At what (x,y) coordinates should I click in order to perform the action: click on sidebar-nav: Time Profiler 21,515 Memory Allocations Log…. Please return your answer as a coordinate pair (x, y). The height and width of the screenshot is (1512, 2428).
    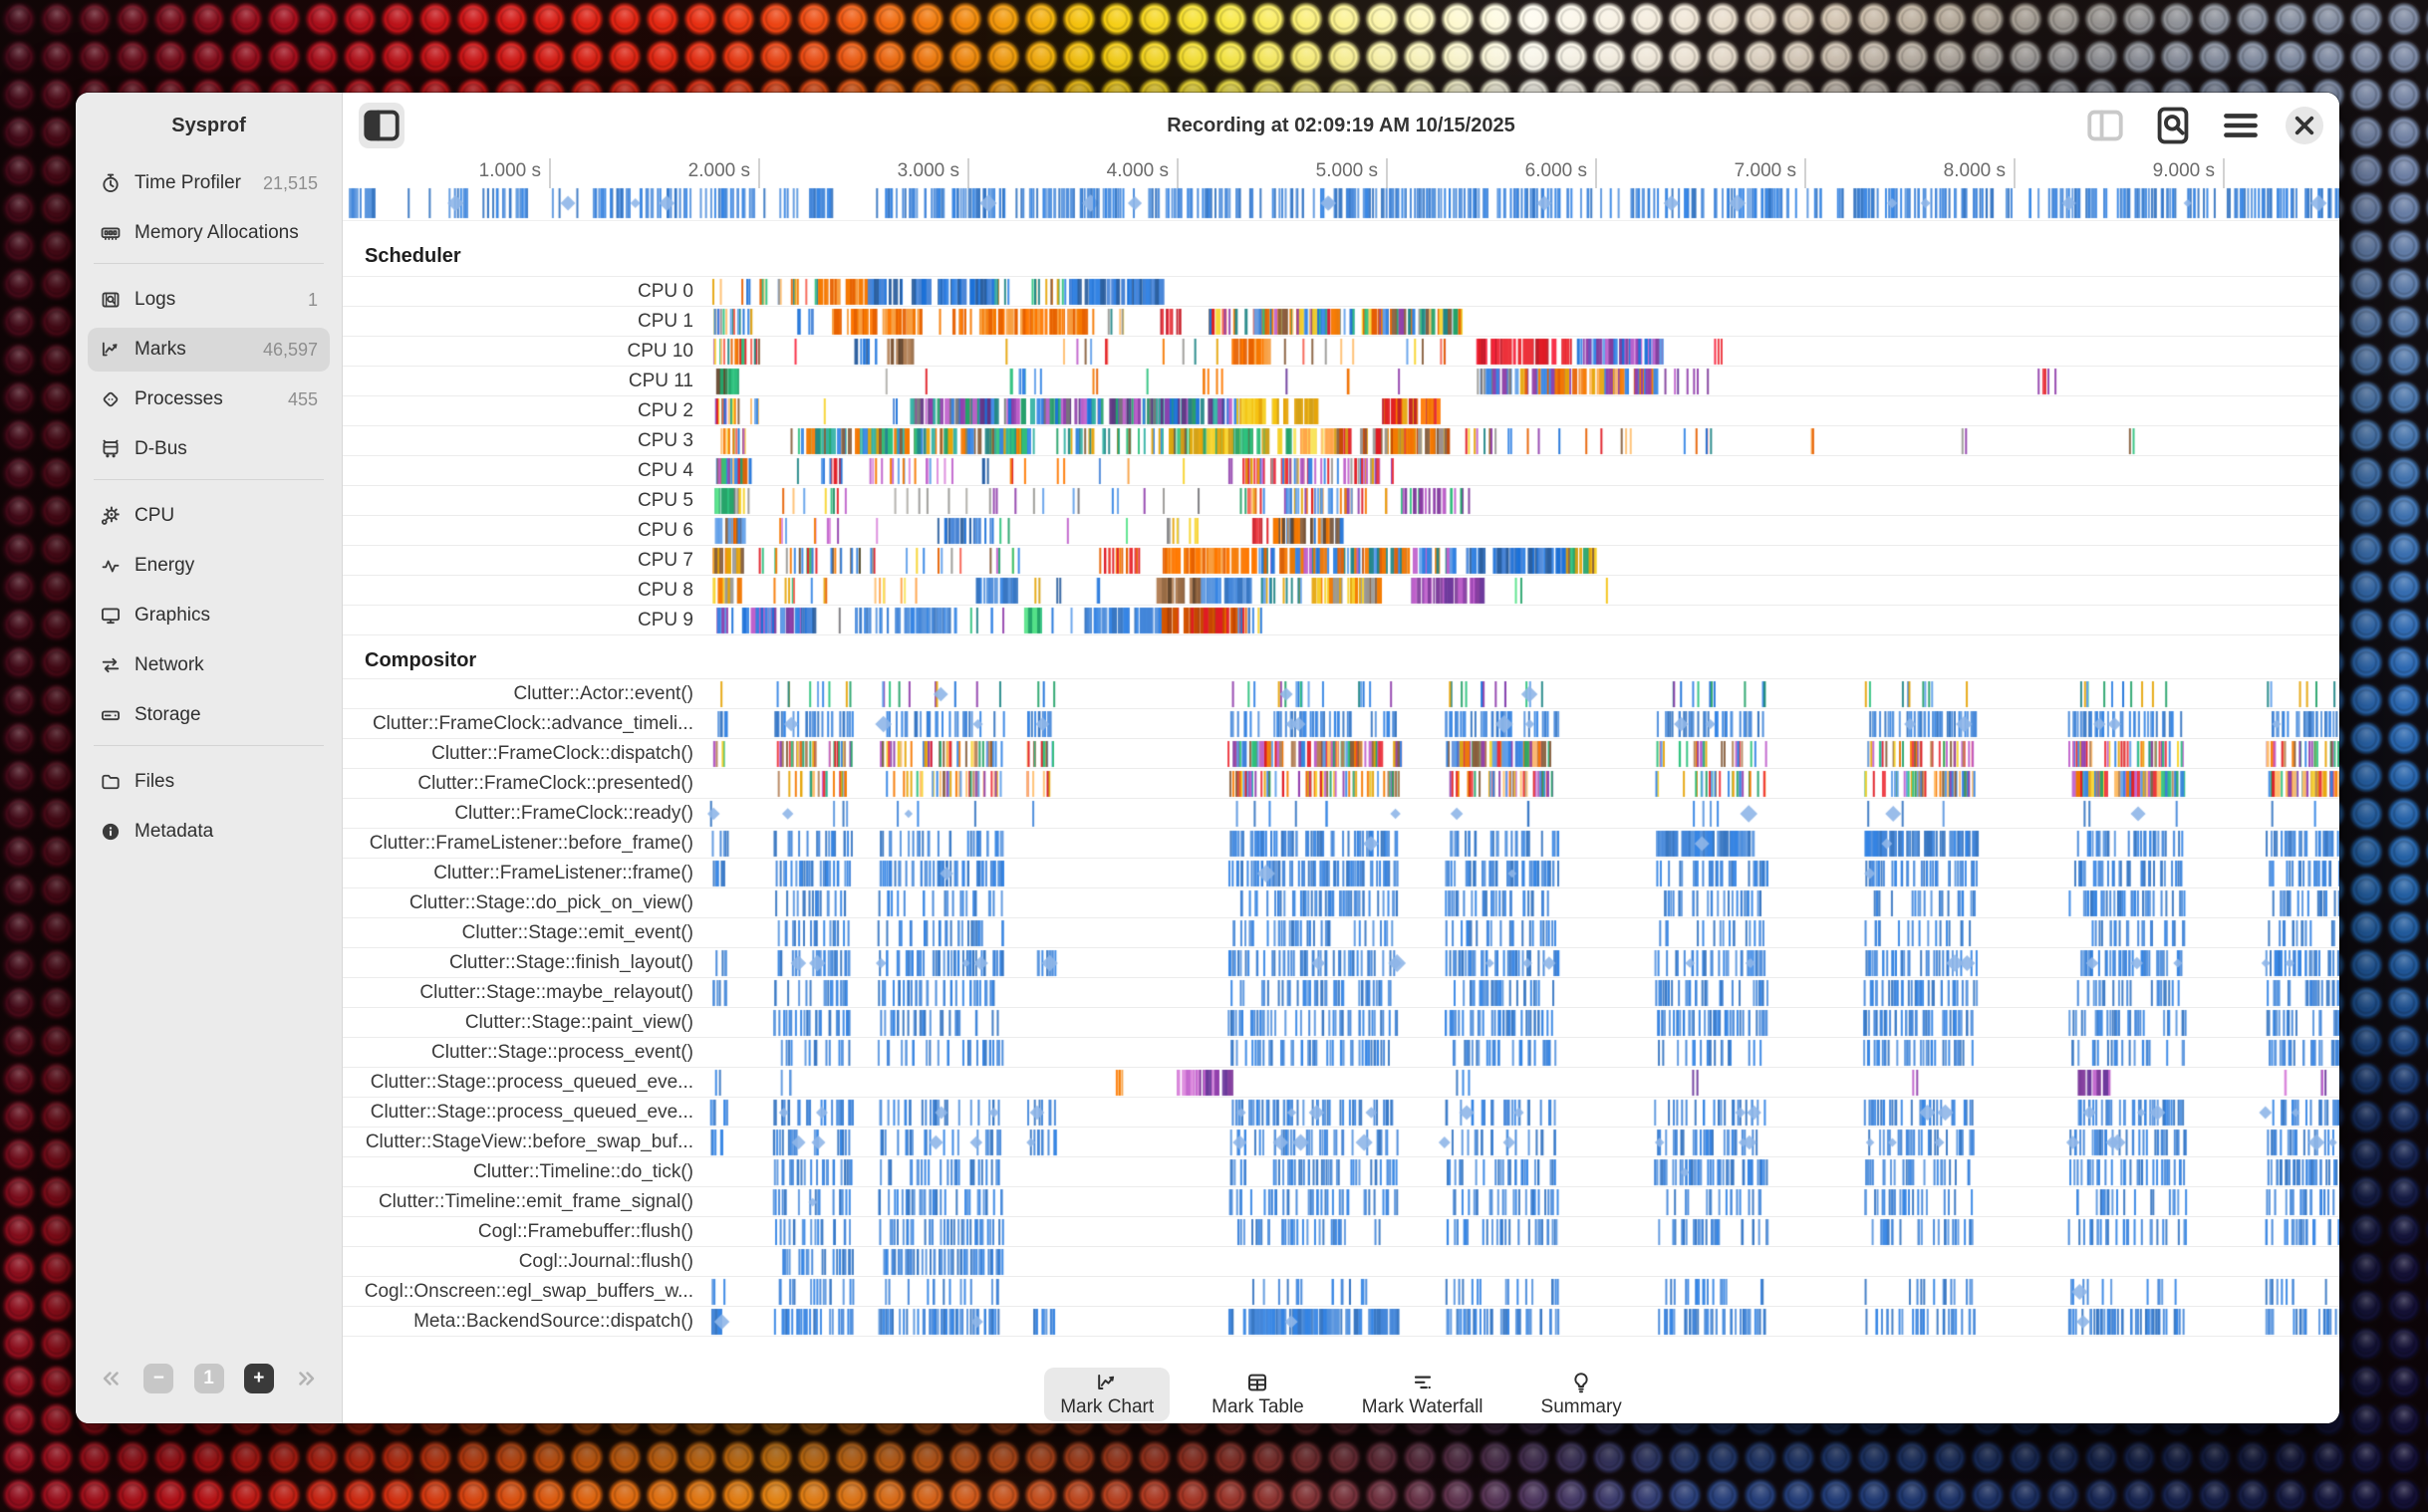
    Looking at the image, I should click on (209, 510).